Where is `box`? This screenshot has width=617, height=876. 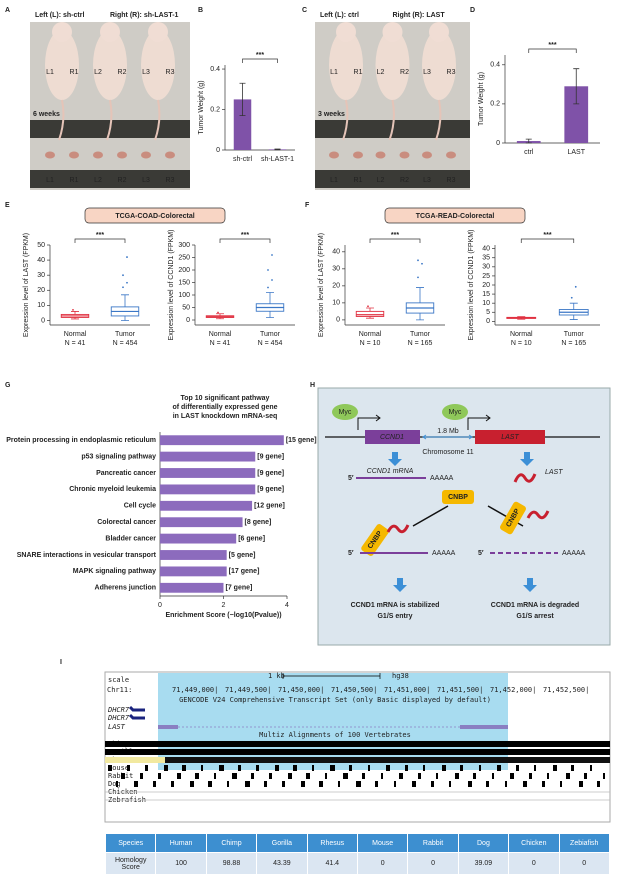 box is located at coordinates (370, 313).